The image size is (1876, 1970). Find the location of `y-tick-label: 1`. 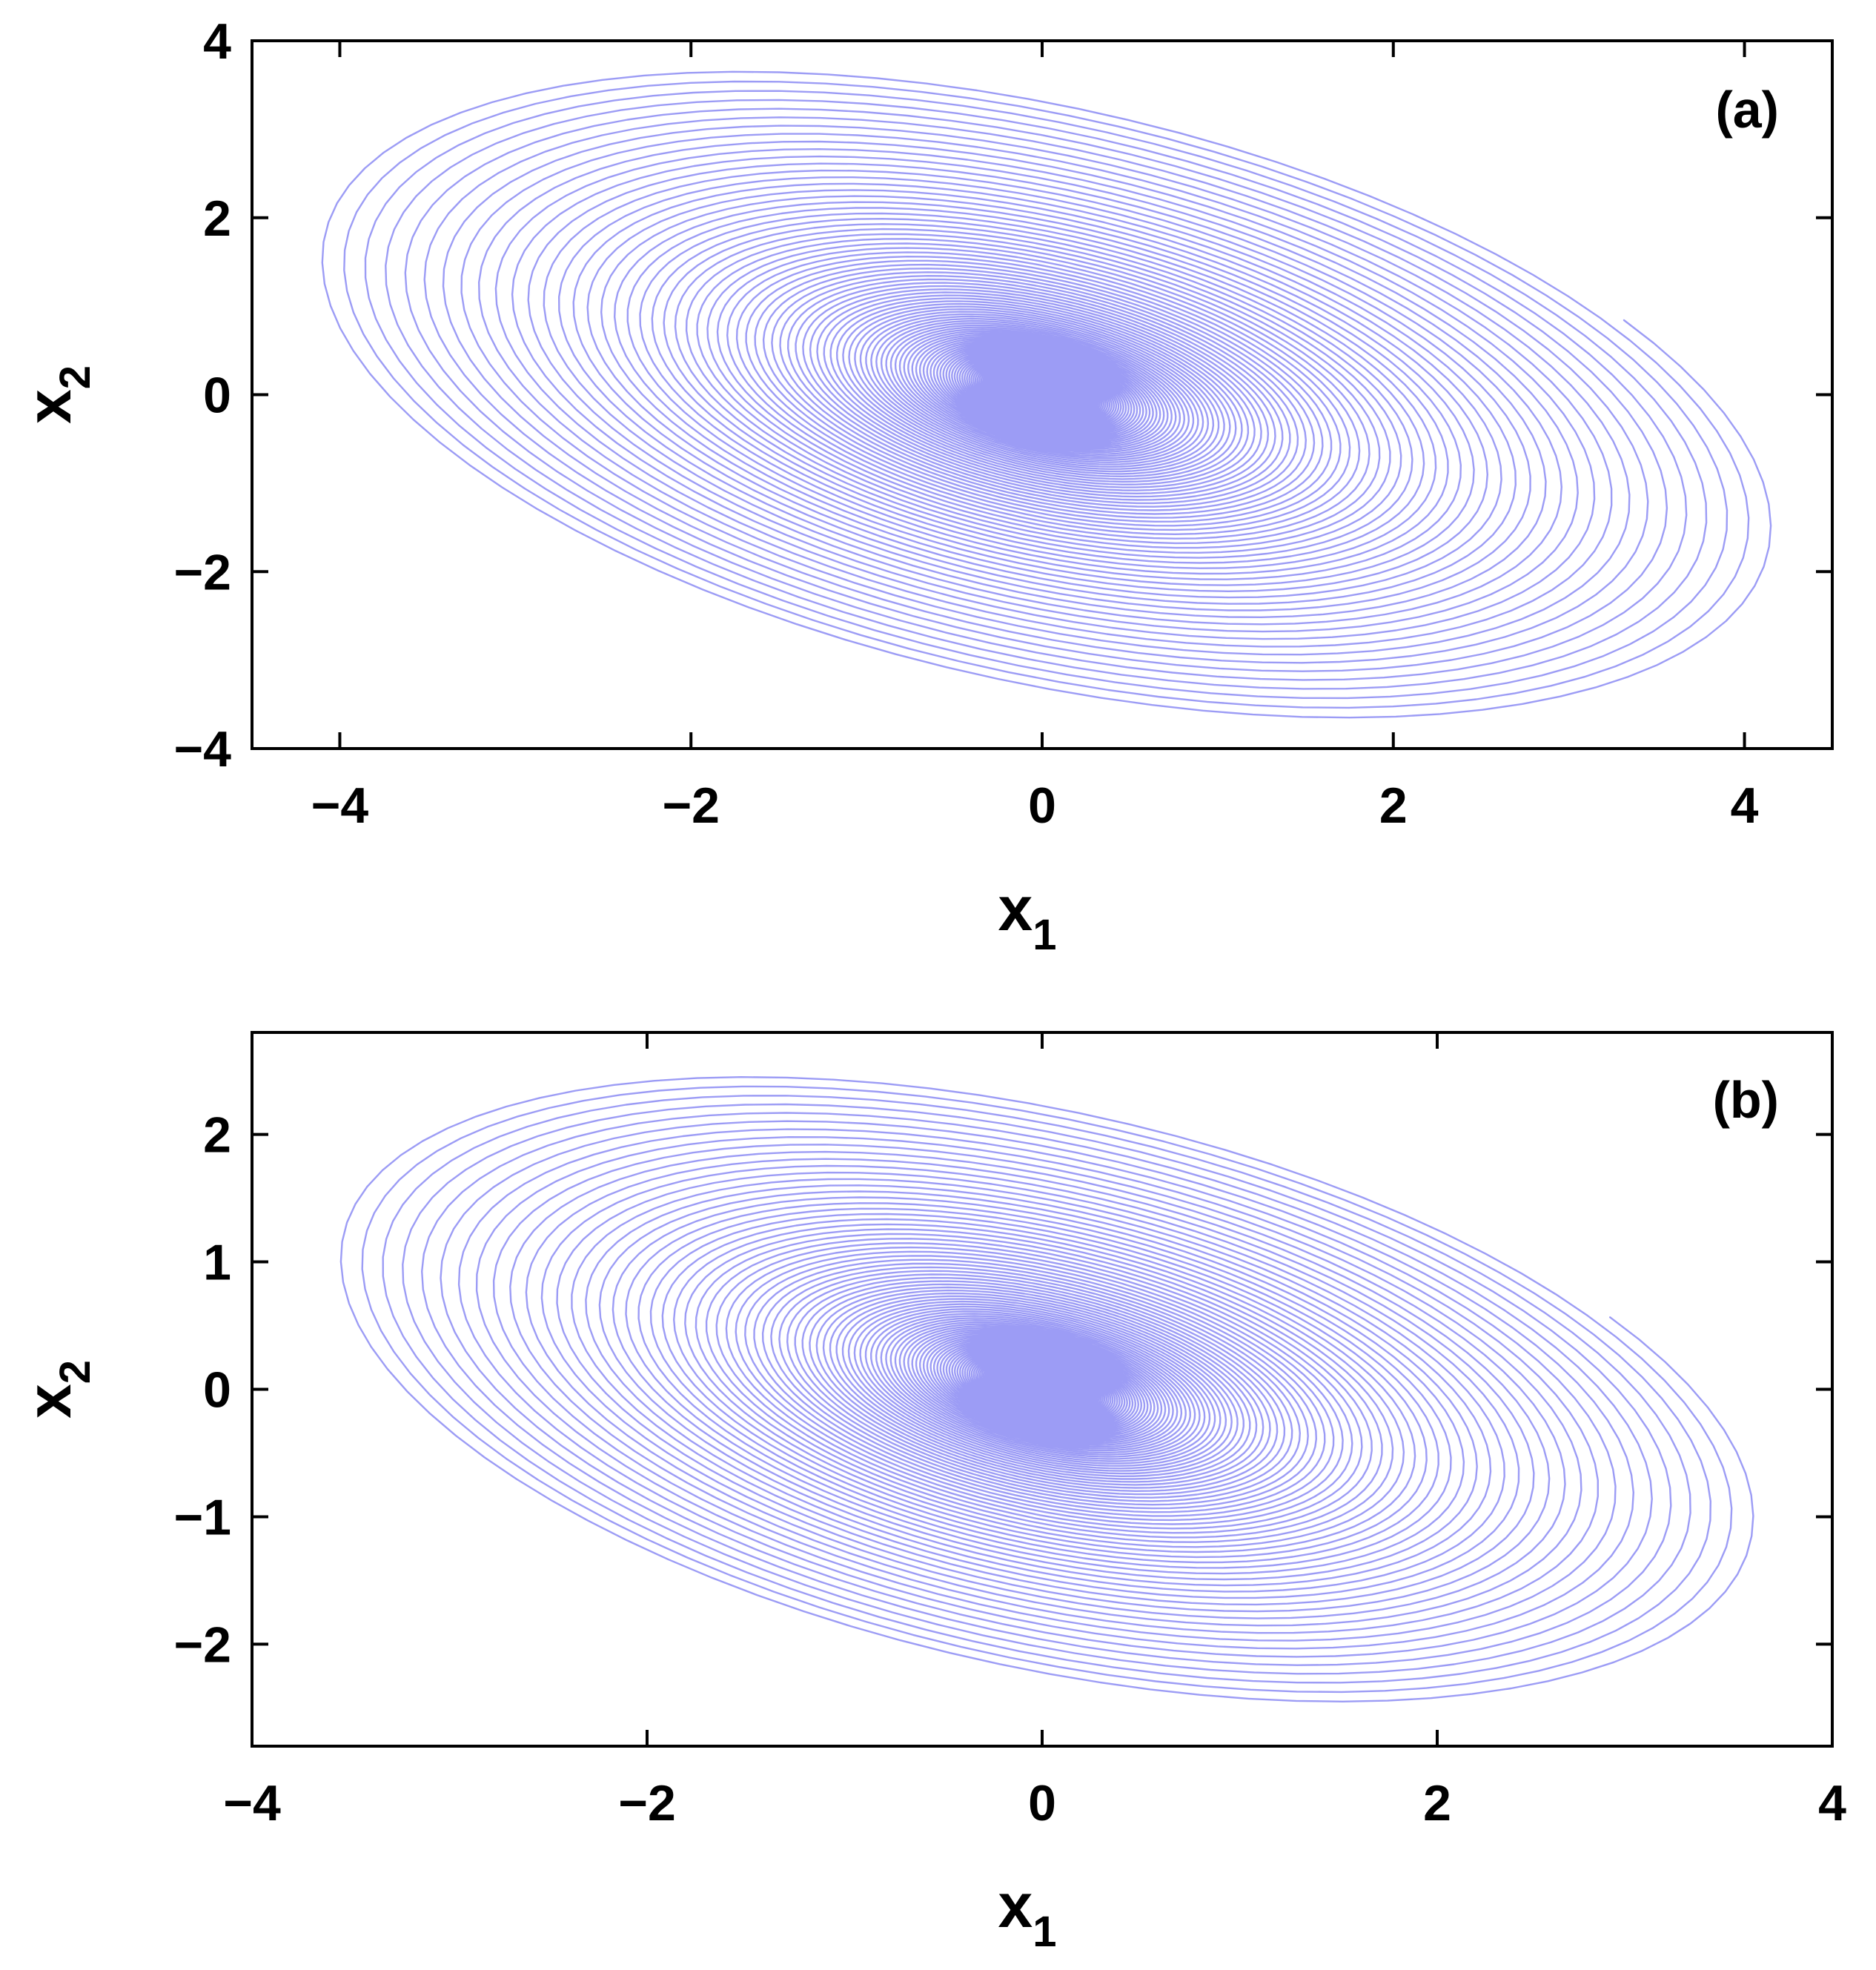

y-tick-label: 1 is located at coordinates (217, 1263).